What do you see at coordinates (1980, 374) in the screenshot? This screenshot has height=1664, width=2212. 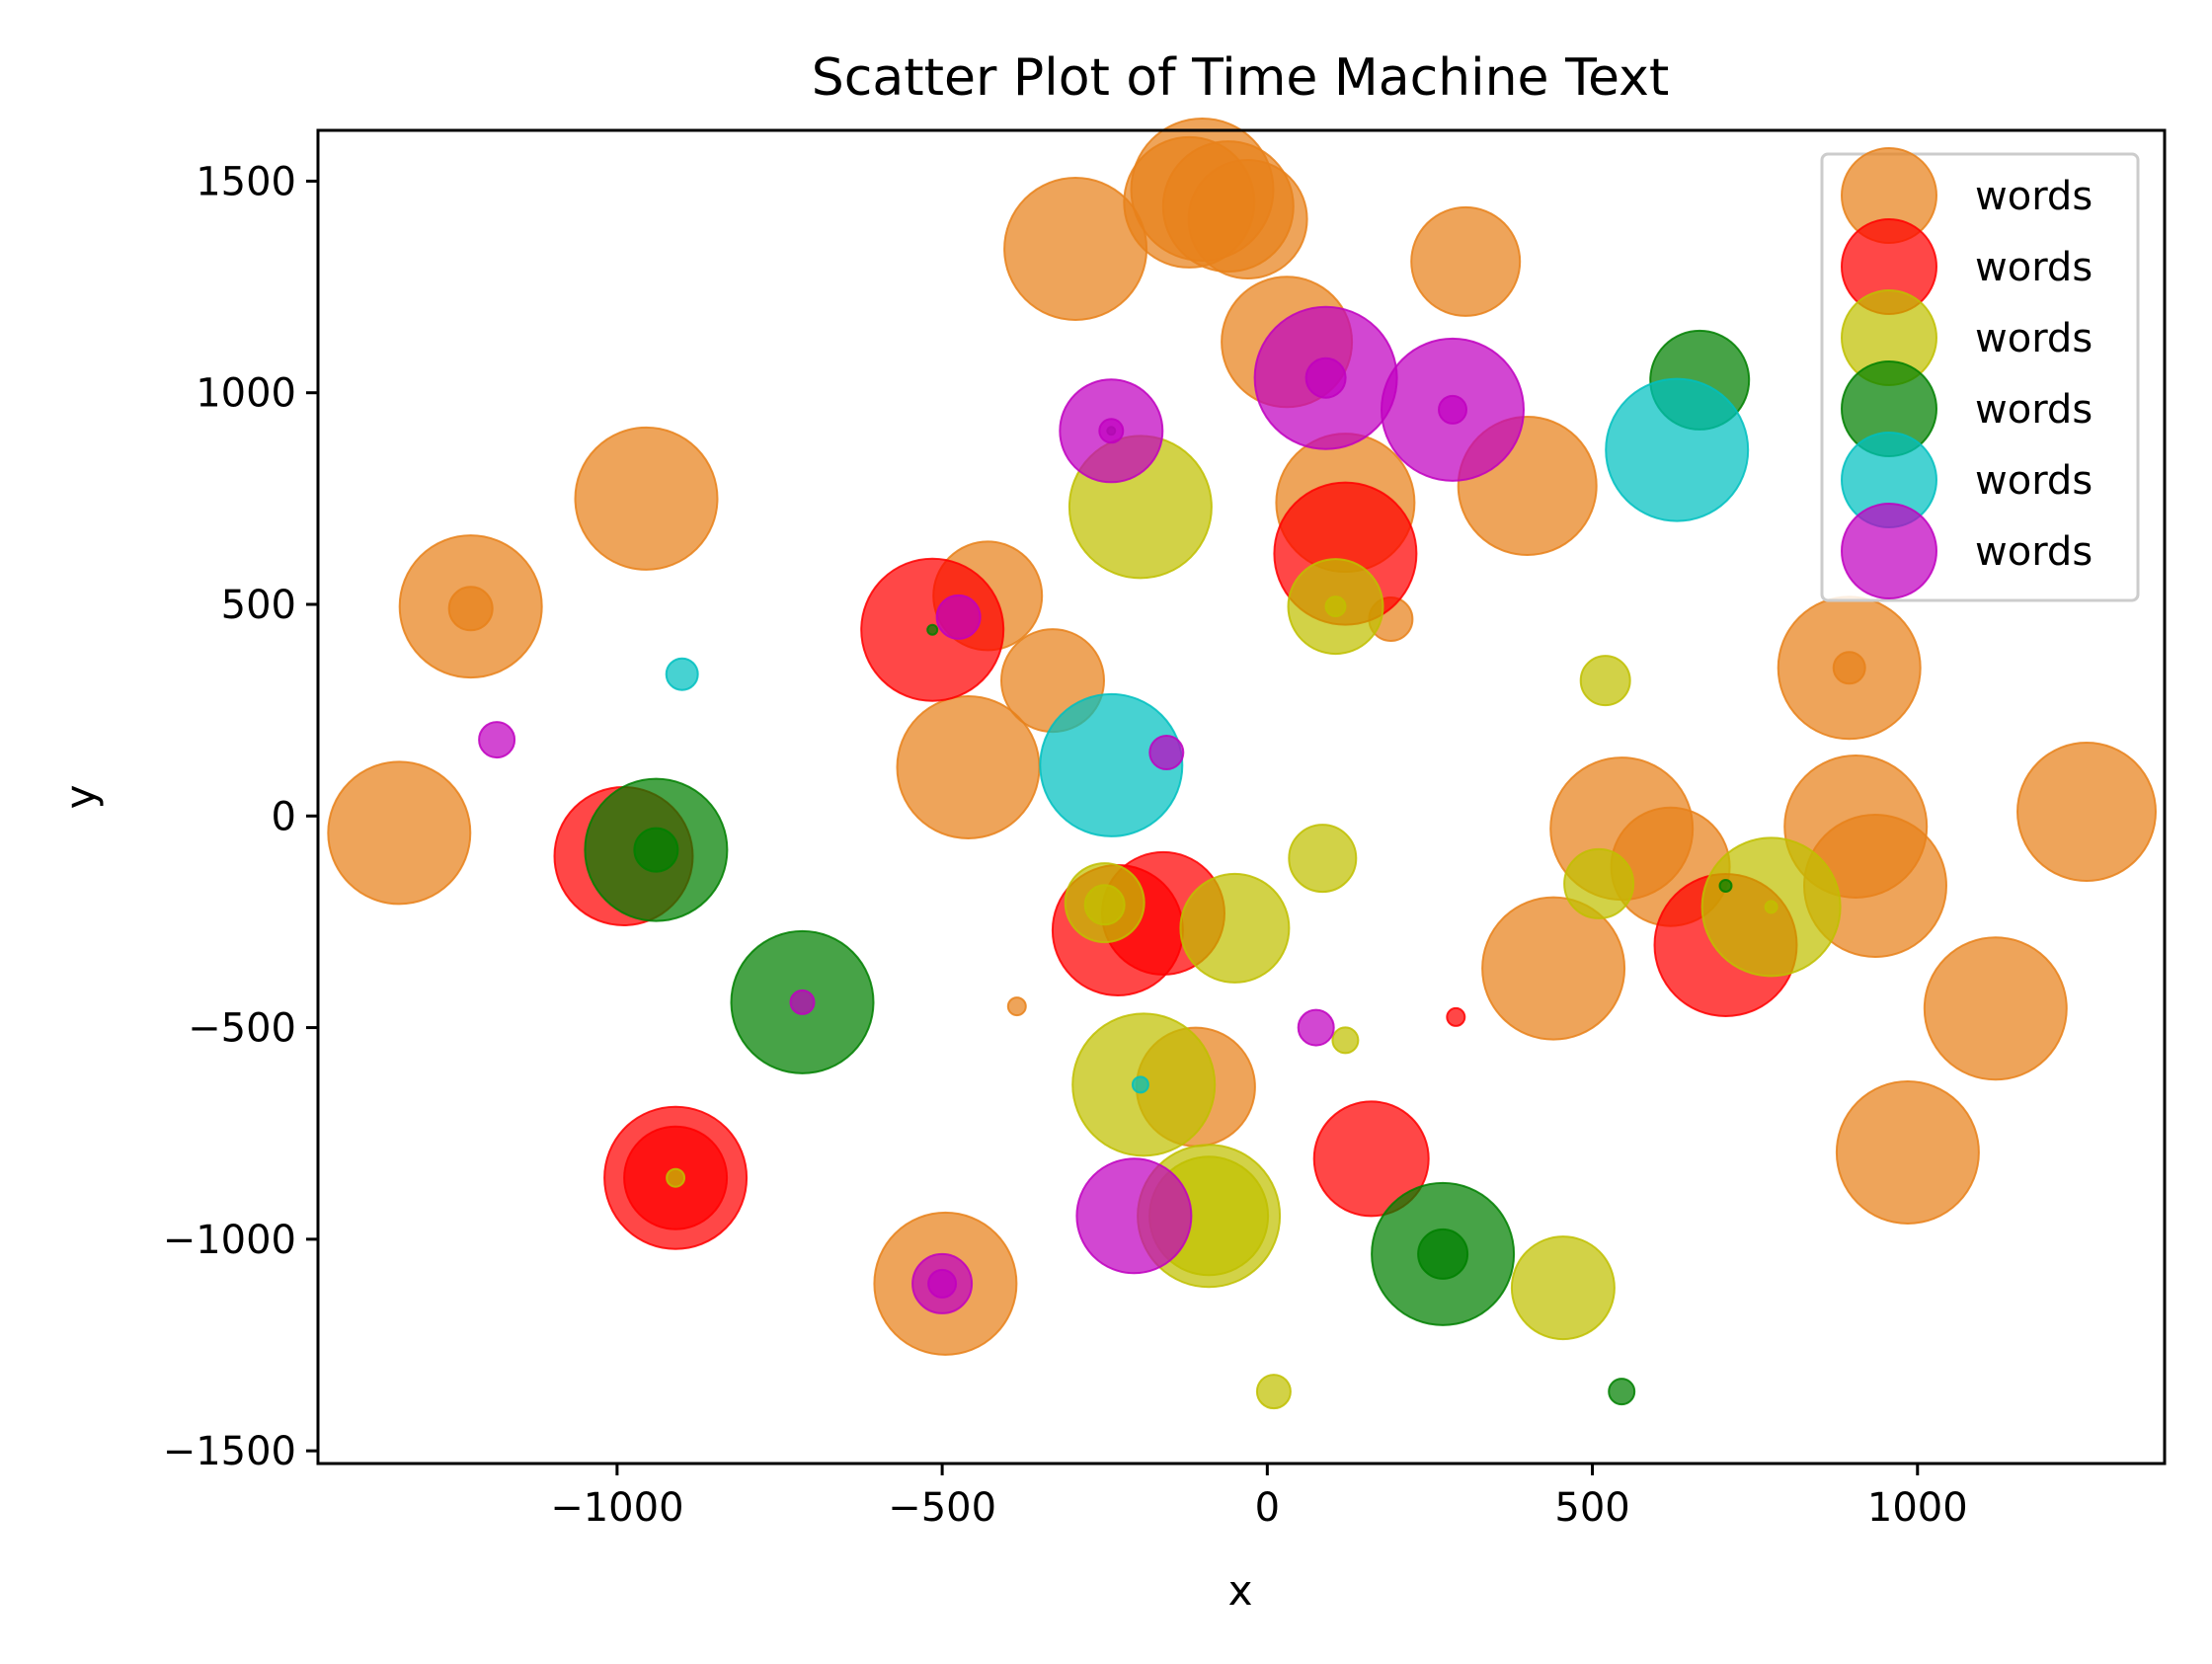 I see `legend: words words words words words words` at bounding box center [1980, 374].